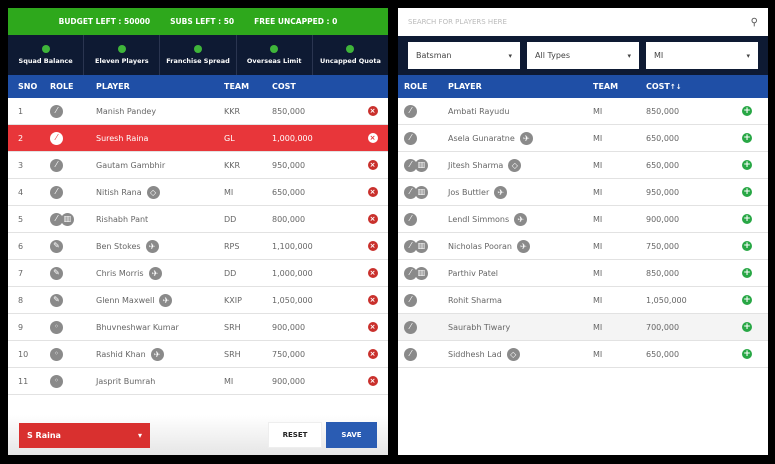 The height and width of the screenshot is (464, 775). What do you see at coordinates (663, 192) in the screenshot?
I see `cost: 950,000` at bounding box center [663, 192].